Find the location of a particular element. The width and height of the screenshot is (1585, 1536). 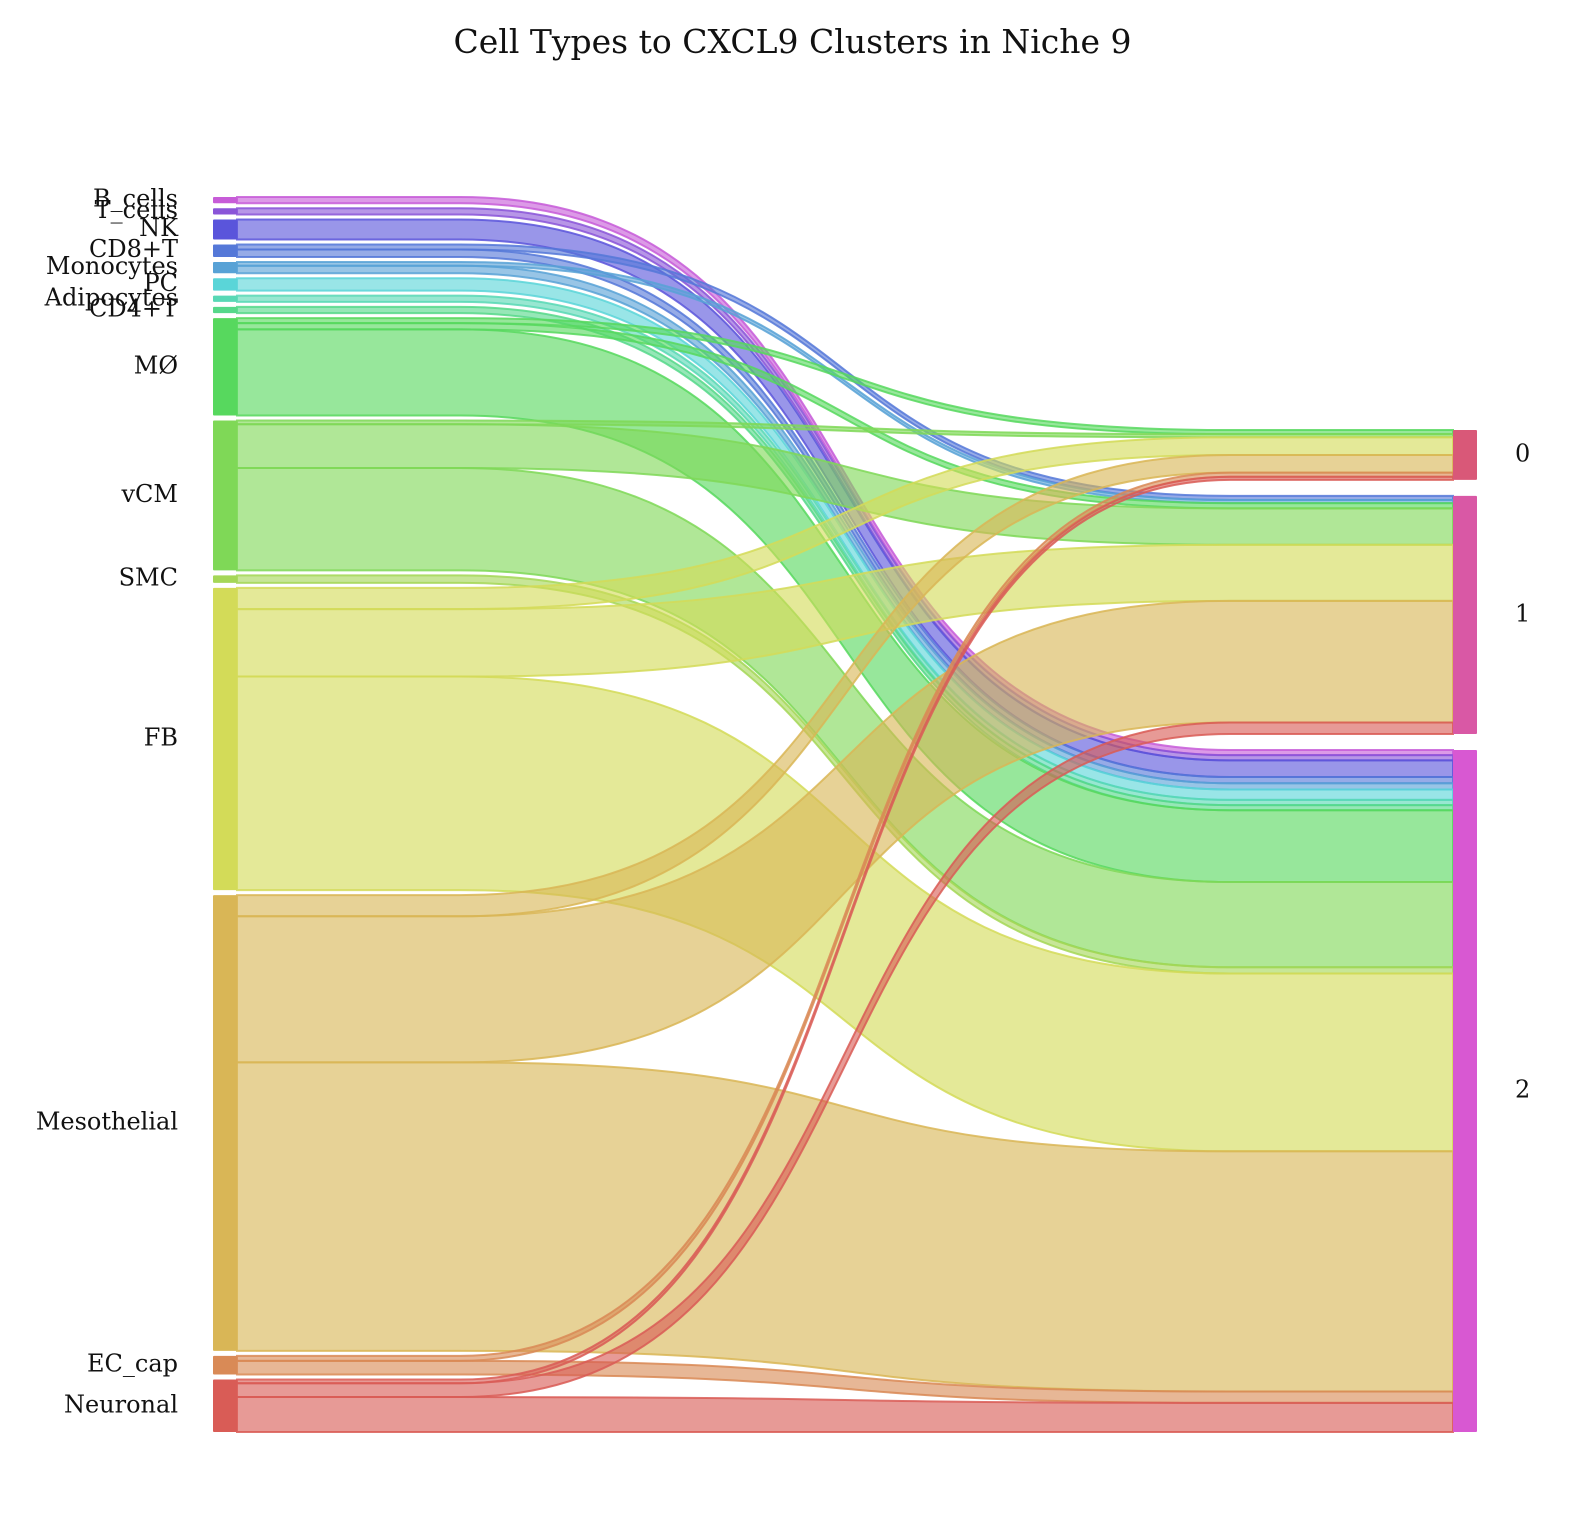

source-node-cd4plust is located at coordinates (225, 310).